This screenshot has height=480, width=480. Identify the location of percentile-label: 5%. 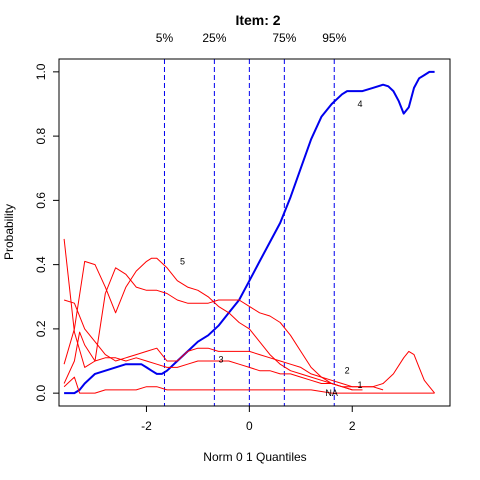
(165, 38).